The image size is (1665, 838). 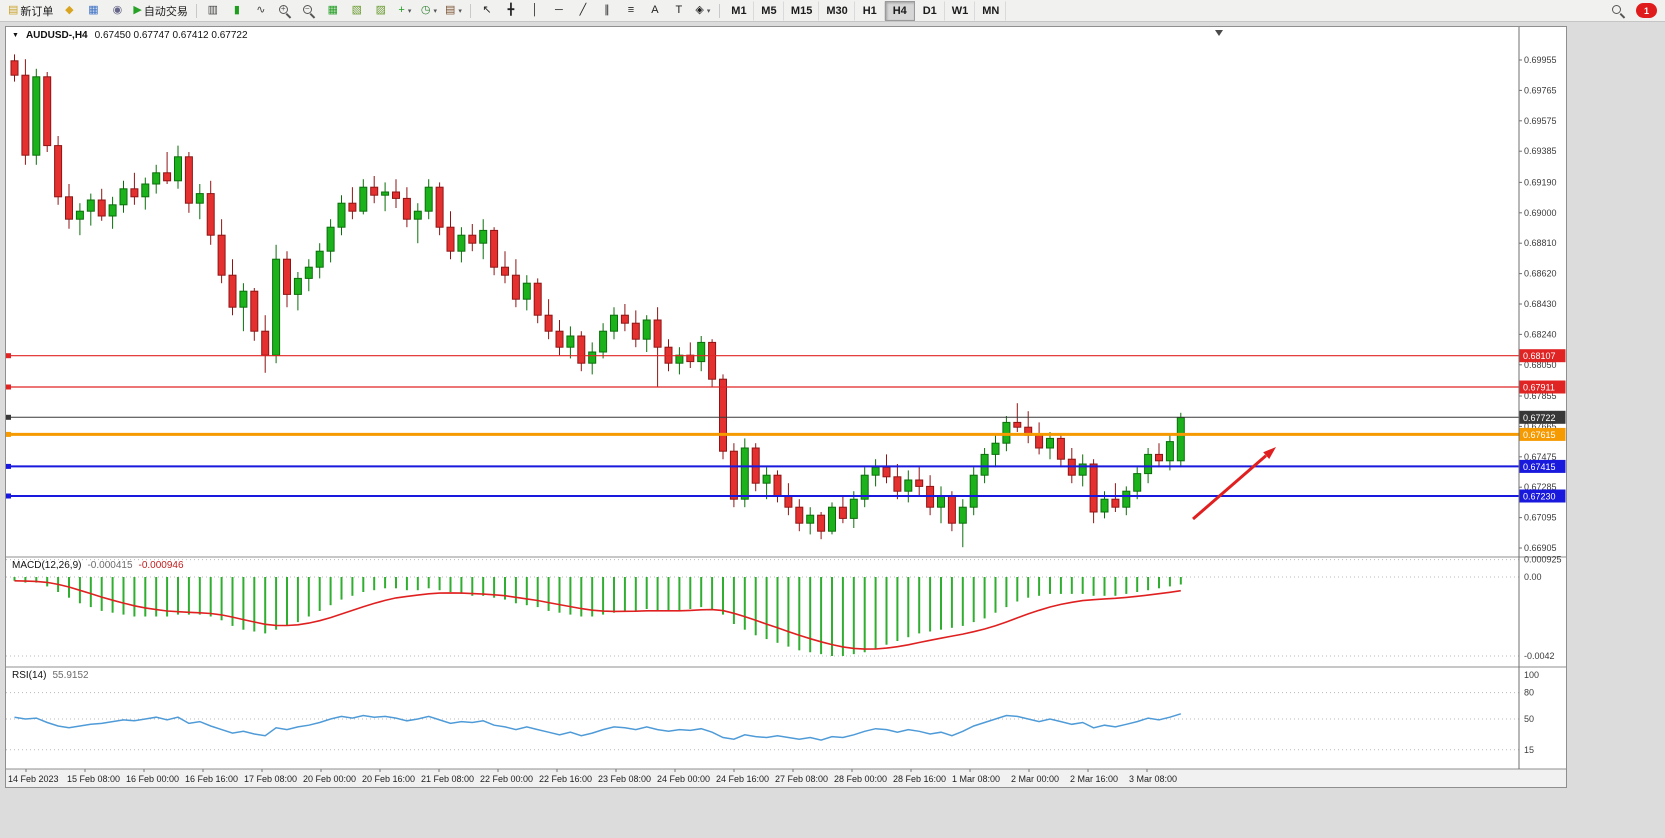 What do you see at coordinates (333, 11) in the screenshot?
I see `tile-windows-button: ▦` at bounding box center [333, 11].